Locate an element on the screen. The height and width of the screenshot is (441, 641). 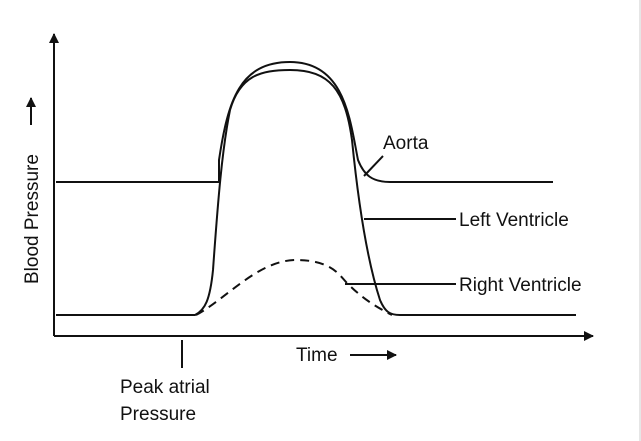
x-axis-label: Time is located at coordinates (317, 355).